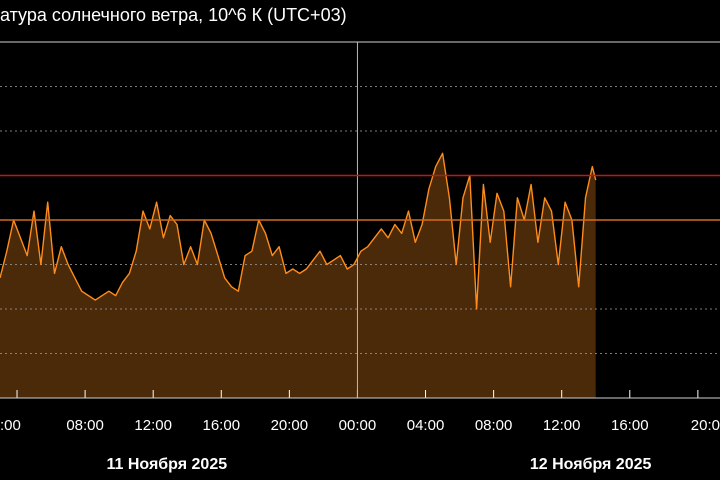  I want to click on day-label: 12 Ноября 2025, so click(591, 464).